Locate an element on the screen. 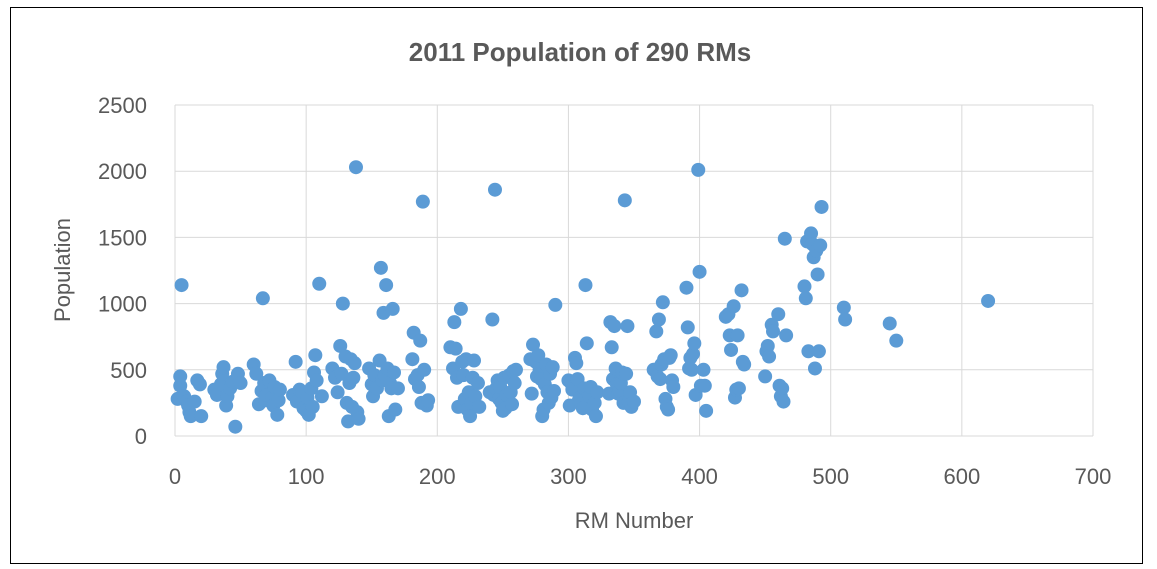  y-tick-label: 1000 is located at coordinates (122, 304).